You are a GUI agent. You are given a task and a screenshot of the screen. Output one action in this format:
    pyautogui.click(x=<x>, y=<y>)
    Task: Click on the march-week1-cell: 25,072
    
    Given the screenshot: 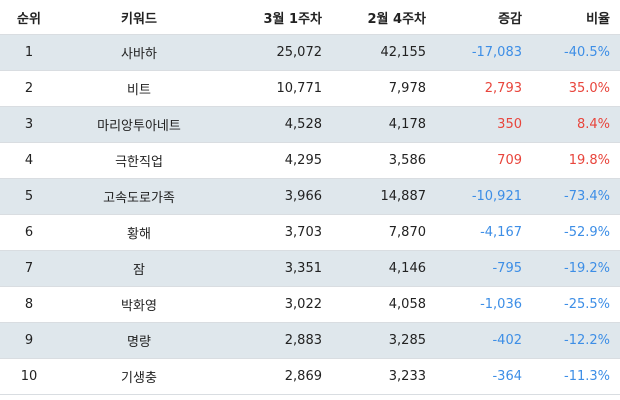 What is the action you would take?
    pyautogui.click(x=276, y=52)
    